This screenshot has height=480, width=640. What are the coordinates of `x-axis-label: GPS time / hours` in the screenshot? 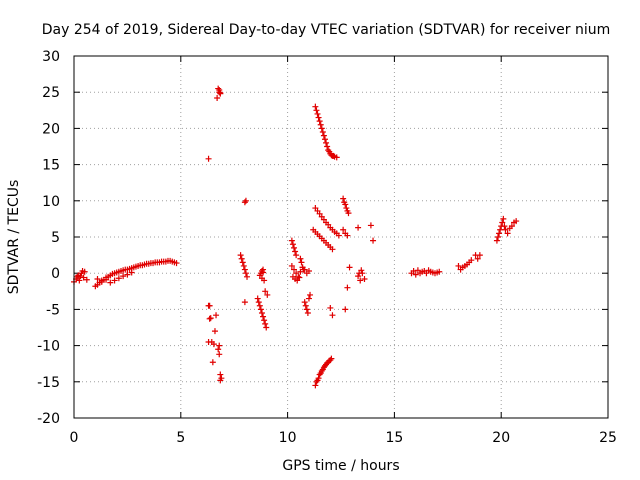 It's located at (340, 466).